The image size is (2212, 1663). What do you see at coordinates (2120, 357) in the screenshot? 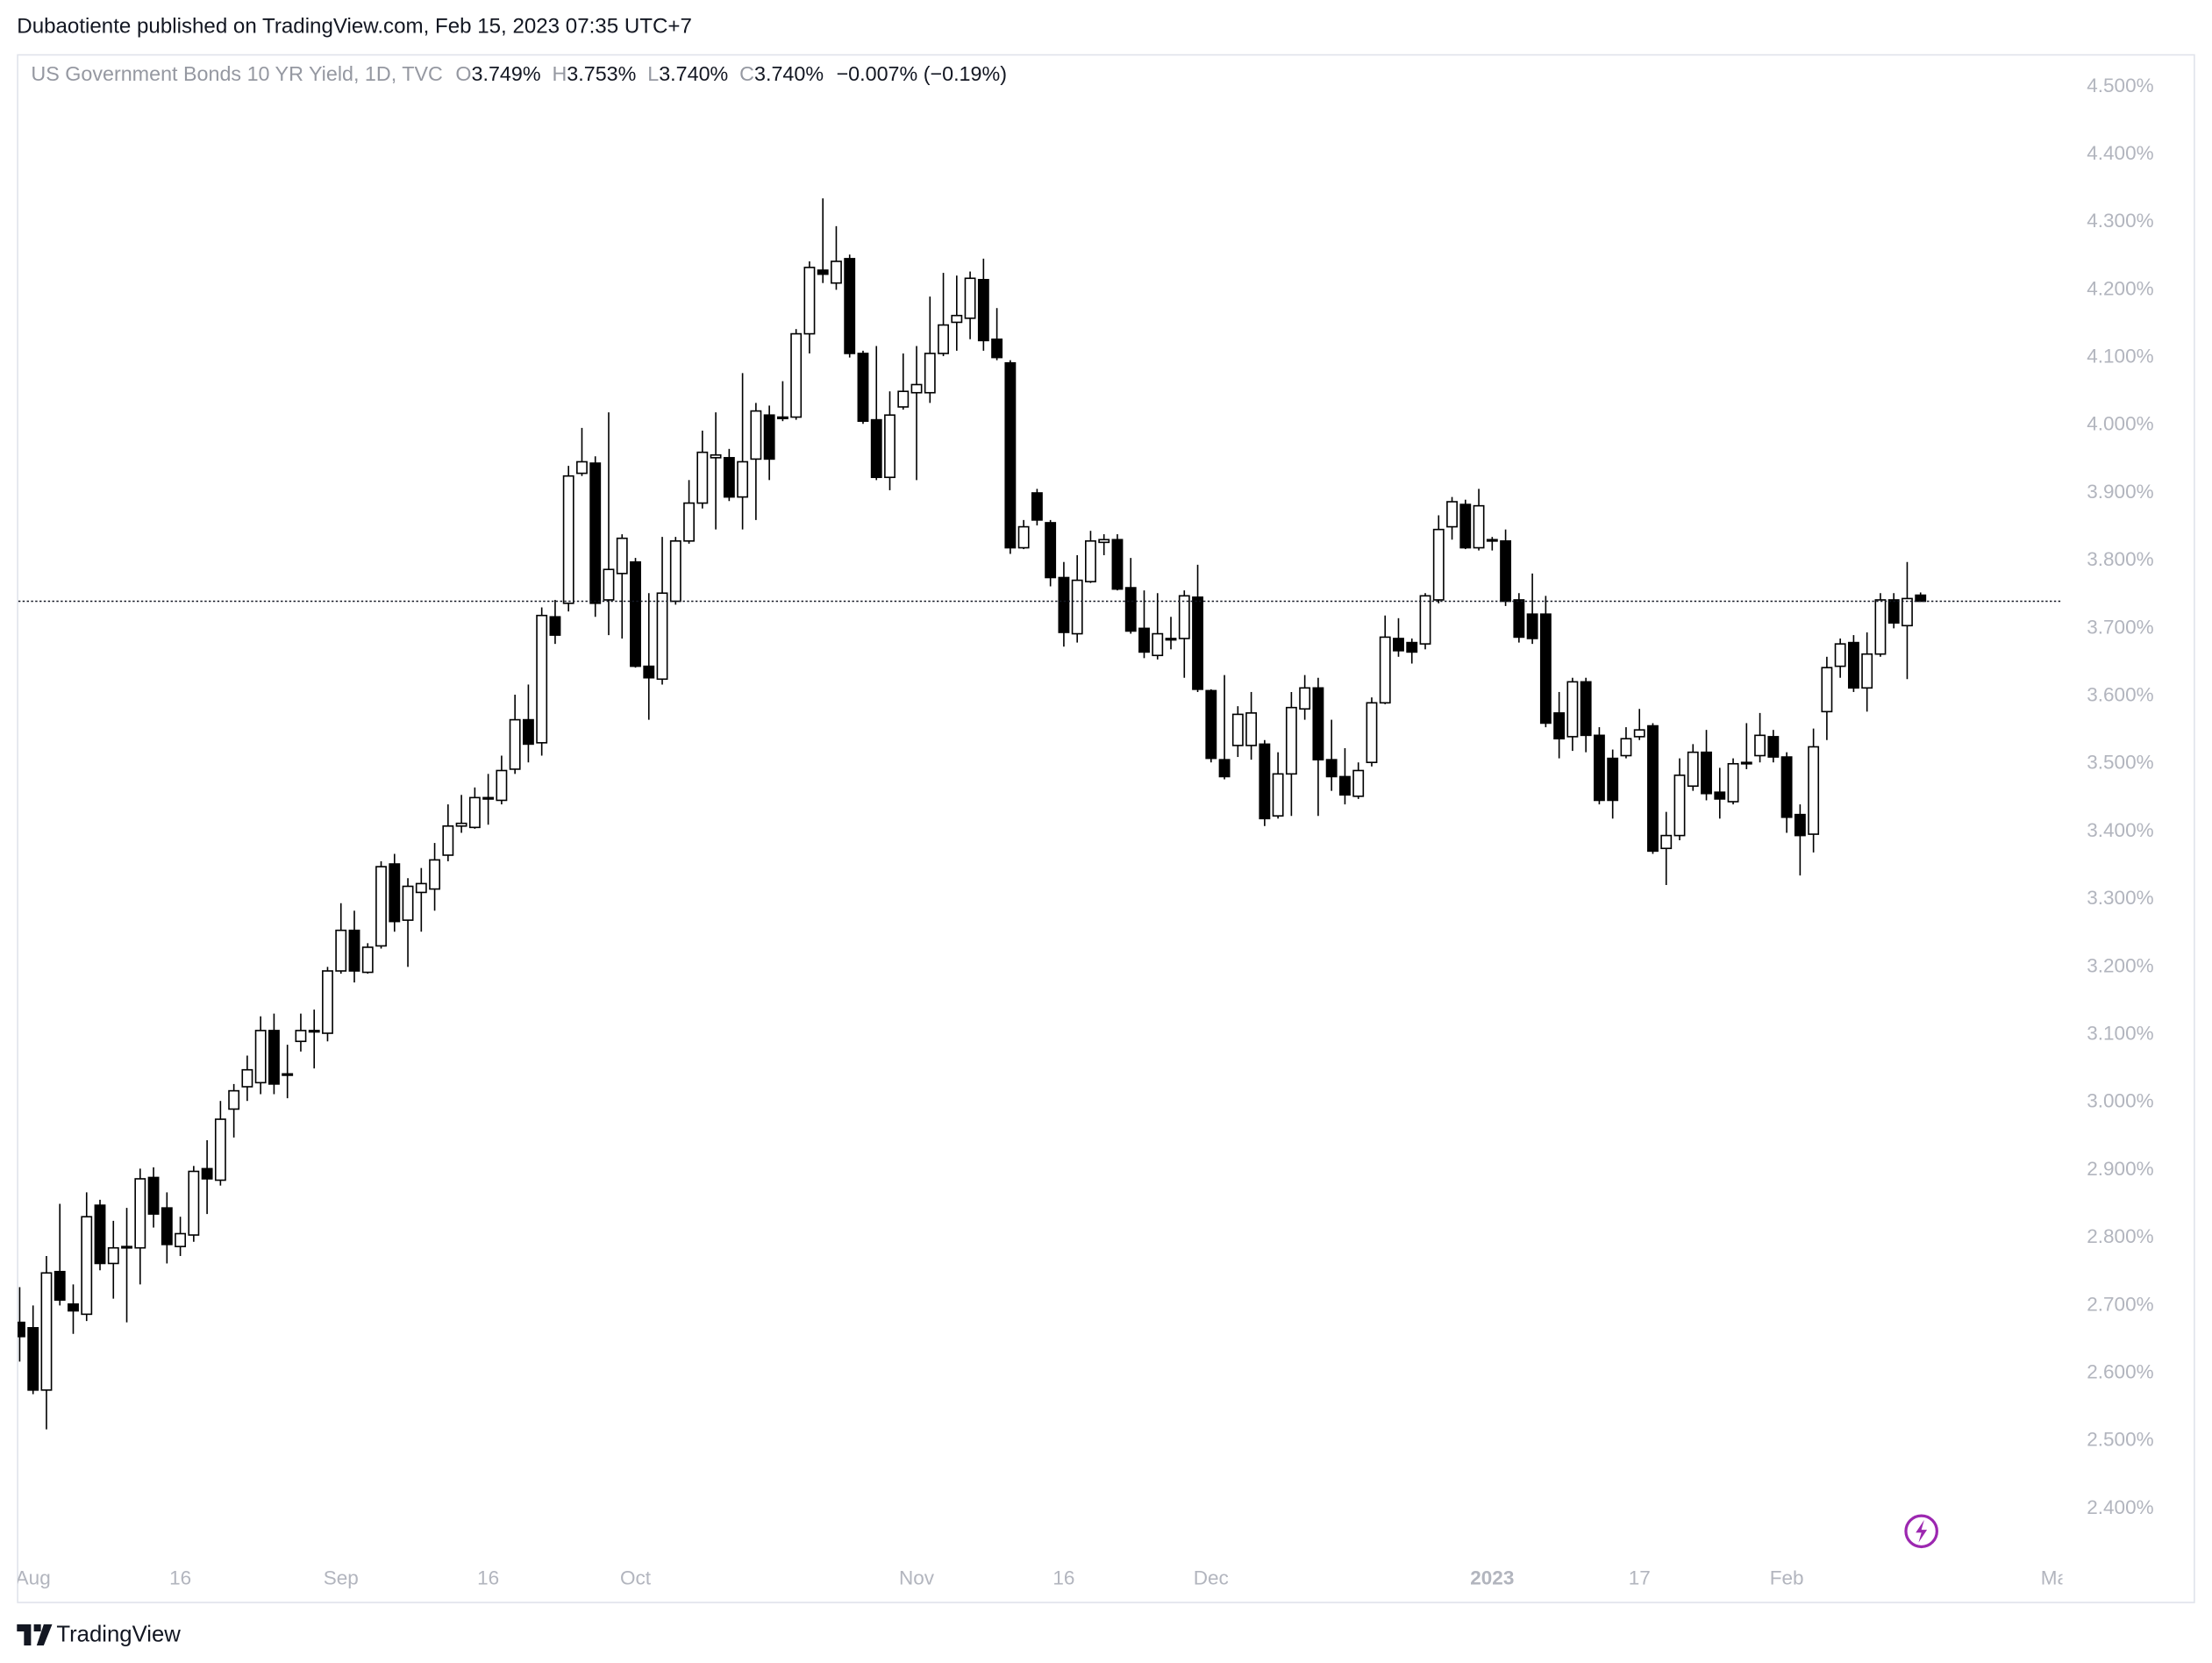
I see `y-tick-label: 4.100%` at bounding box center [2120, 357].